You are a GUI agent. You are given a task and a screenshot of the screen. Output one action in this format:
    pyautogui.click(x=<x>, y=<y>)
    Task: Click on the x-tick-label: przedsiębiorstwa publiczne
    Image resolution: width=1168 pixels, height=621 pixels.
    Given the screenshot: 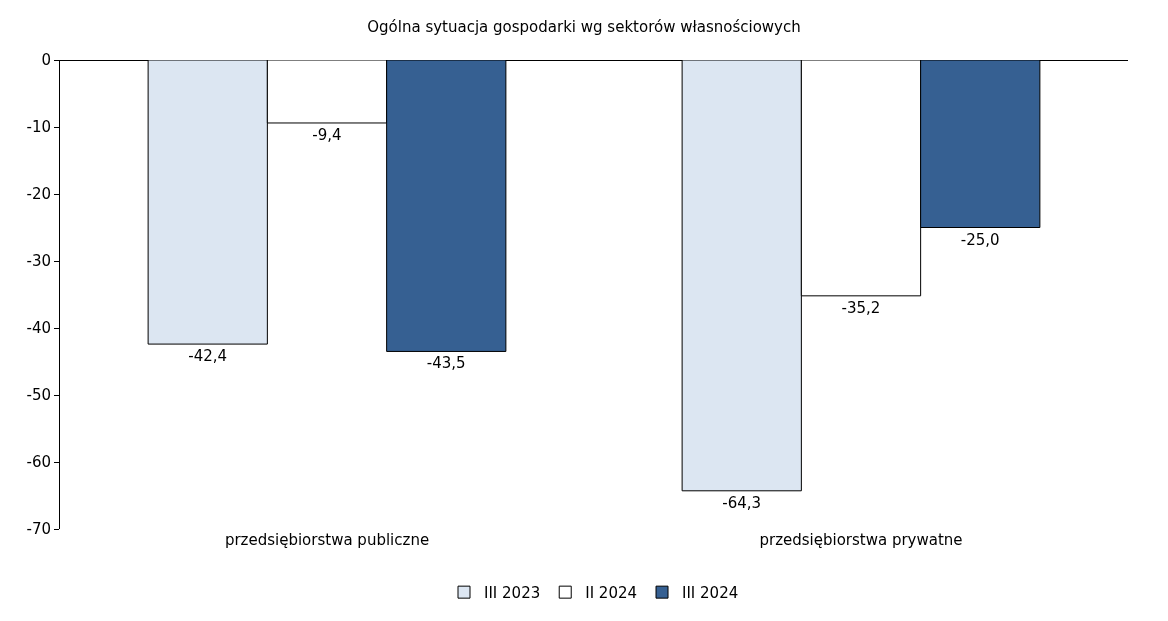 What is the action you would take?
    pyautogui.click(x=327, y=540)
    